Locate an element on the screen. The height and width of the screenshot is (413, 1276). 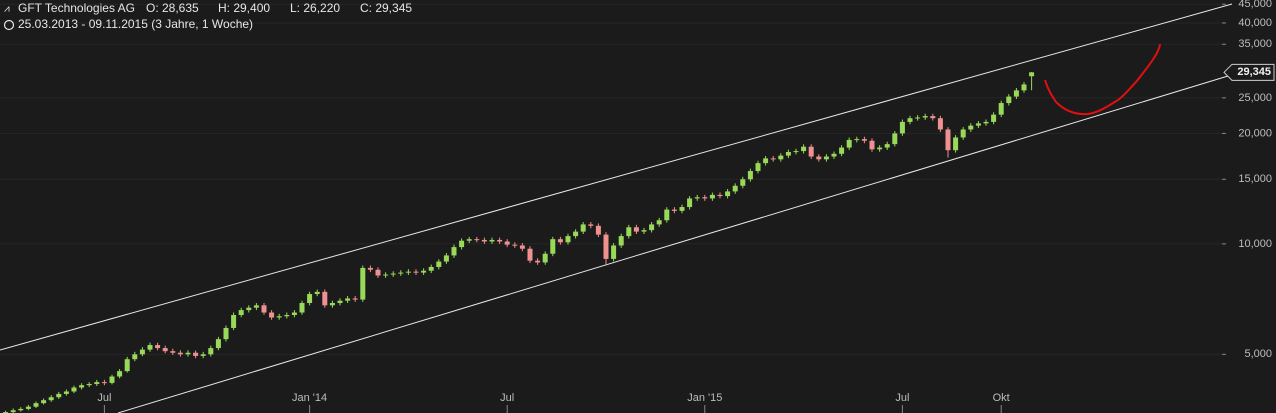
ohlc-low: L: 26,220 is located at coordinates (315, 8).